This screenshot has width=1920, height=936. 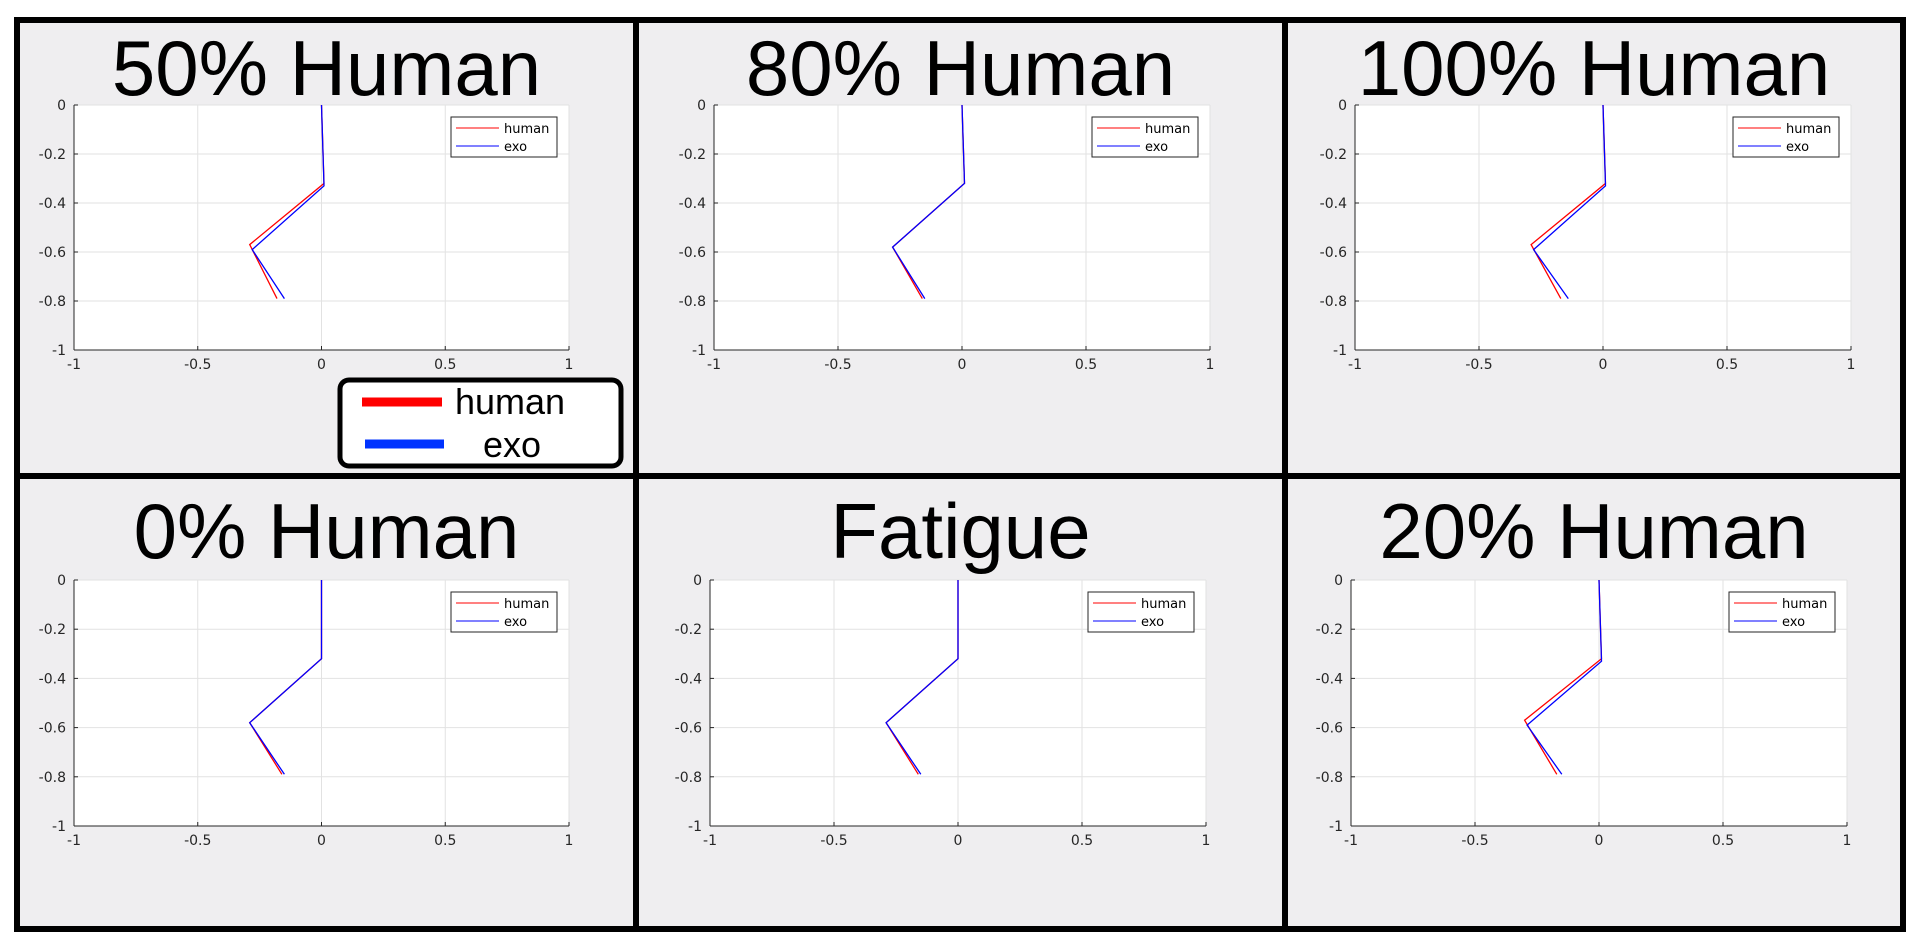 I want to click on subplot-title: 80% Human, so click(x=960, y=68).